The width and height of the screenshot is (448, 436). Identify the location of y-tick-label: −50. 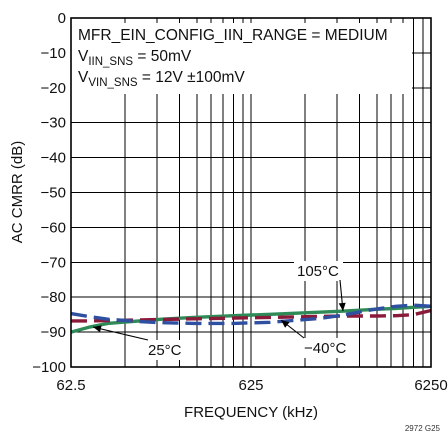
(53, 193).